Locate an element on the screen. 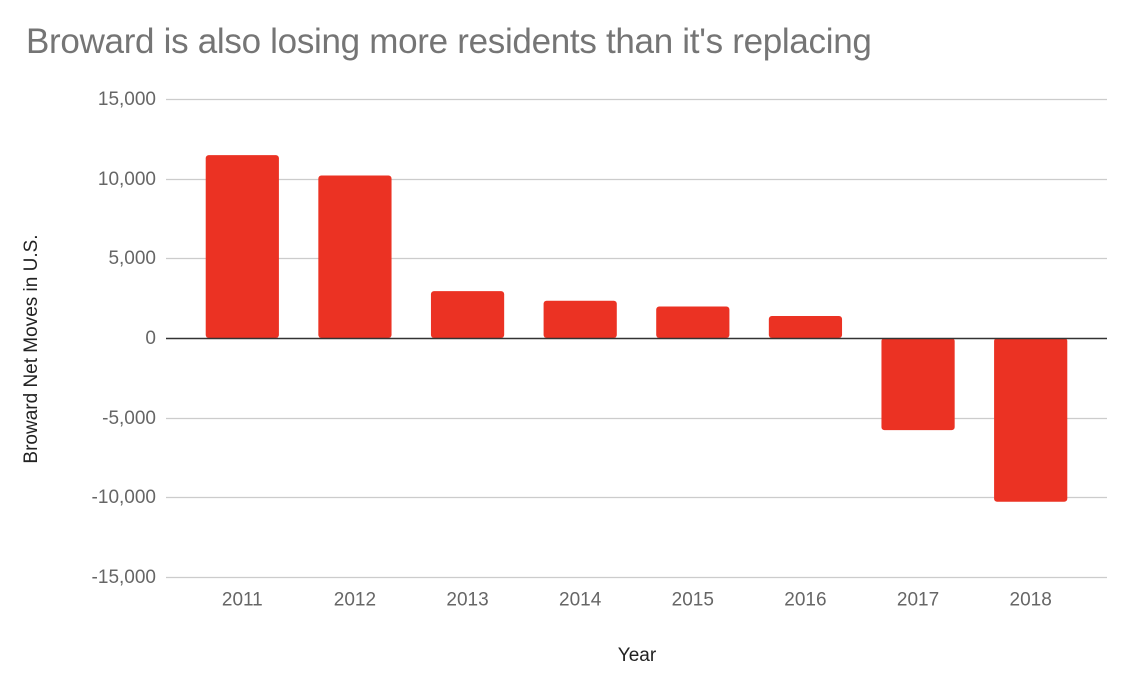 This screenshot has width=1140, height=693. y-tick-labels: 15,000 10,000 5,000 0 -5,000 -10,000 -15,000 is located at coordinates (124, 338).